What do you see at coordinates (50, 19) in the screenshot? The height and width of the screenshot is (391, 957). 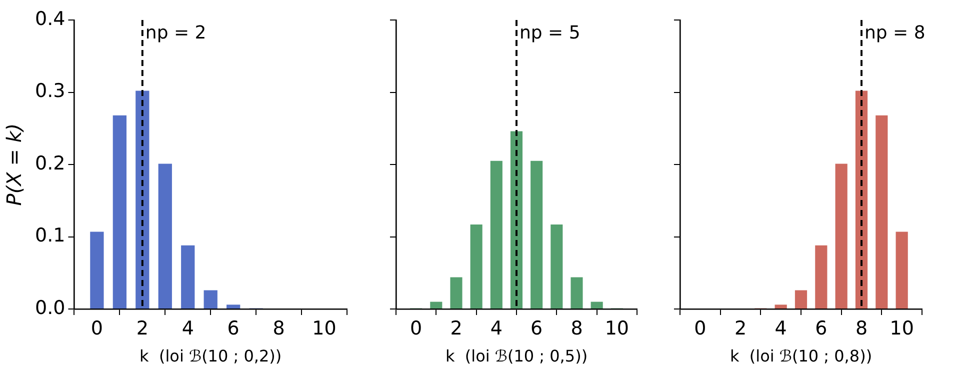 I see `y-tick-label: 0.4` at bounding box center [50, 19].